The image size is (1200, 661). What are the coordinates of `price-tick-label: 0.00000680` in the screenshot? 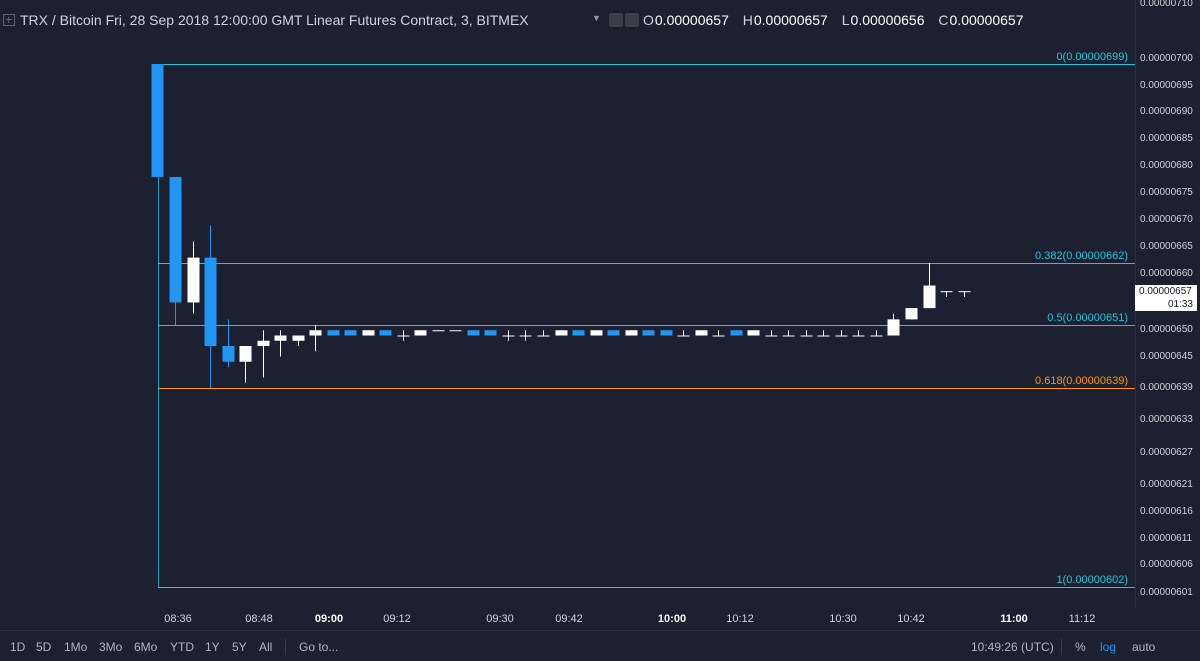 It's located at (1166, 166).